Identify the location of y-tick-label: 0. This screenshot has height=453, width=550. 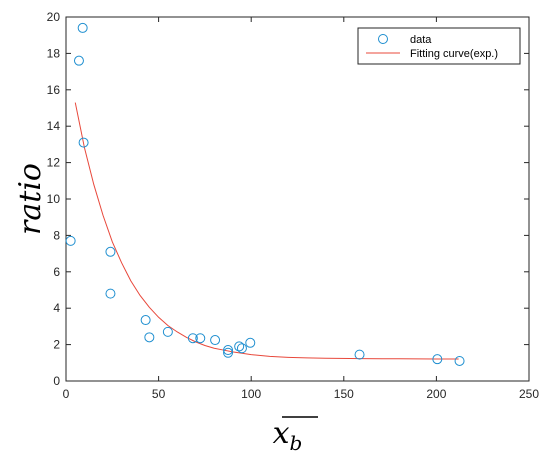
(56, 381).